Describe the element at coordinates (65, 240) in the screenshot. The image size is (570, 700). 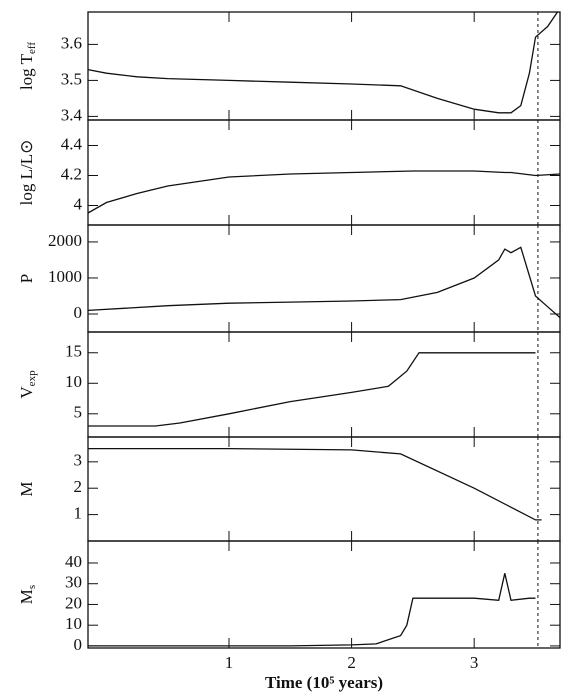
I see `y-tick-label: 2000` at that location.